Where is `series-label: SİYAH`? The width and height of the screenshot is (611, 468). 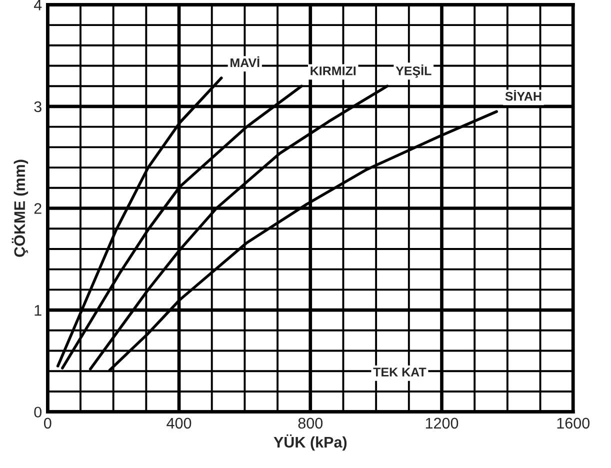
series-label: SİYAH is located at coordinates (523, 95).